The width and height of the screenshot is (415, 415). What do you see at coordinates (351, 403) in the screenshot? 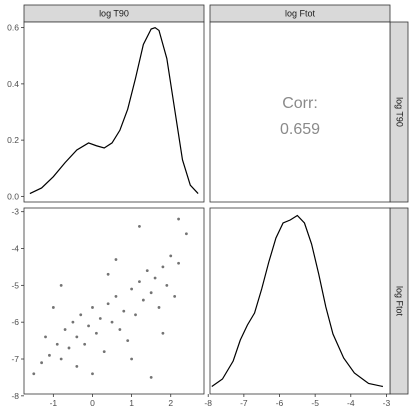
I see `x-tick-label: -4` at bounding box center [351, 403].